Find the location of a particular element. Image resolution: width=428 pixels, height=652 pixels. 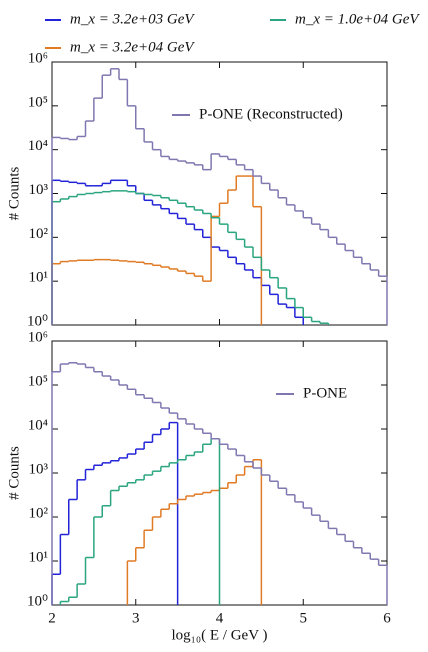

x-tick-label: 3 is located at coordinates (136, 618).